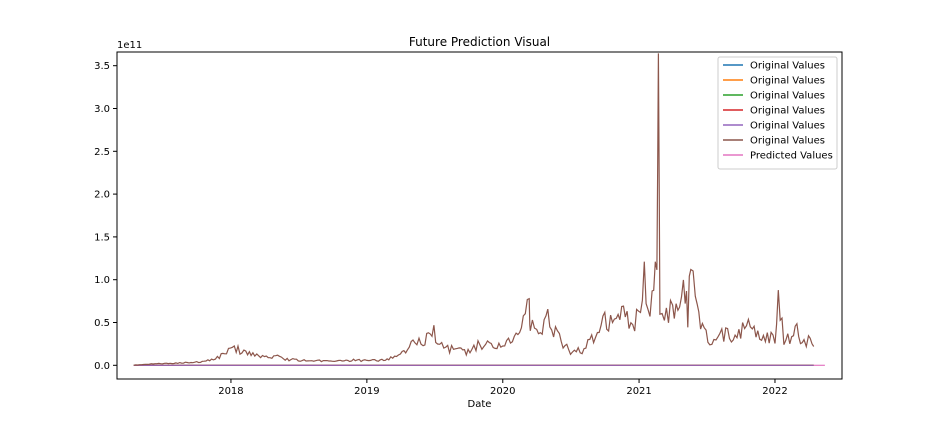 The height and width of the screenshot is (432, 936). I want to click on x-axis-label: Date, so click(480, 404).